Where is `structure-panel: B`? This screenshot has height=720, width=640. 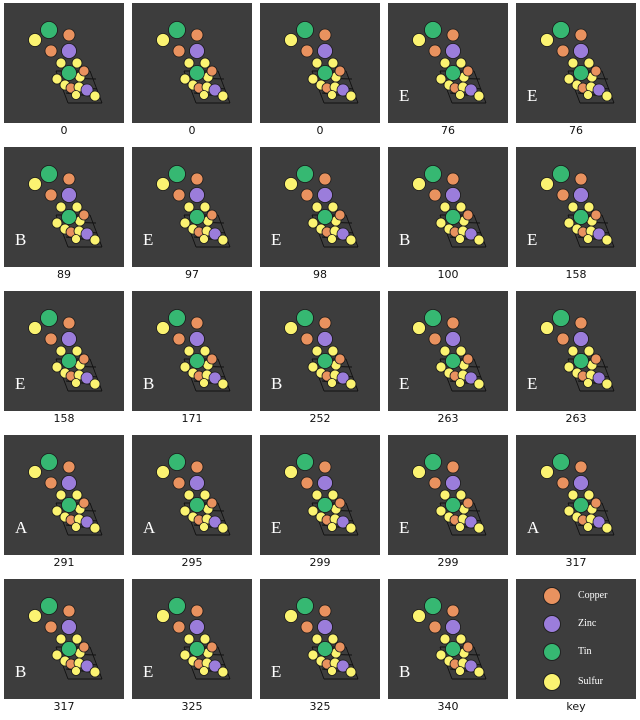
structure-panel: B is located at coordinates (64, 207).